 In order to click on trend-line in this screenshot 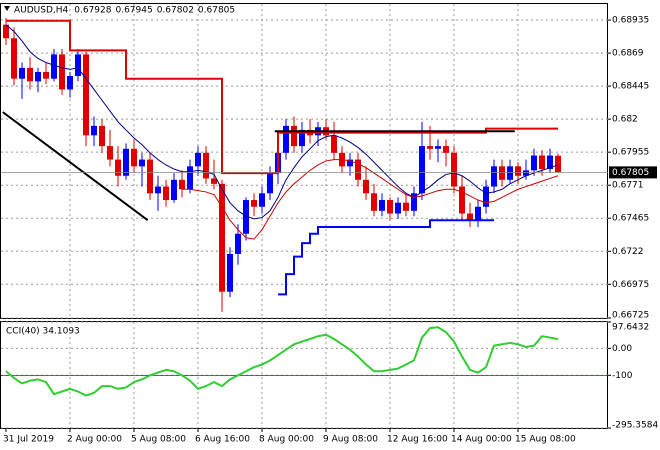, I will do `click(75, 166)`.